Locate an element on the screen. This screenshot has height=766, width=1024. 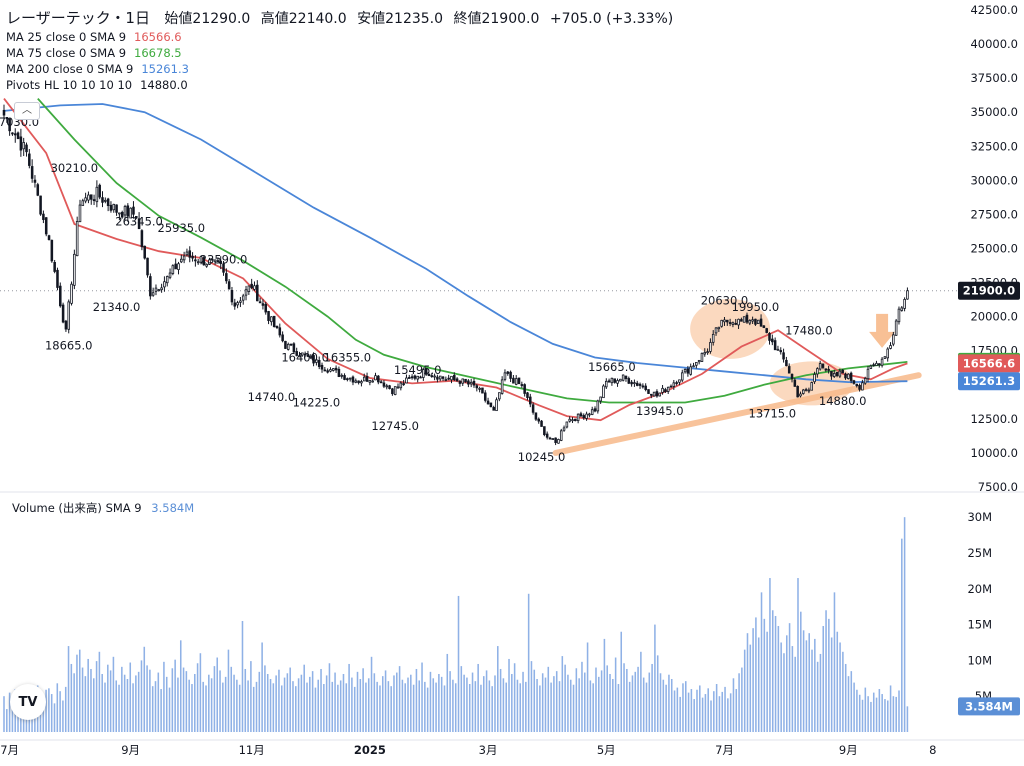
indicator-pivots: Pivots HL 10 10 10 10 14880.0 is located at coordinates (339, 85).